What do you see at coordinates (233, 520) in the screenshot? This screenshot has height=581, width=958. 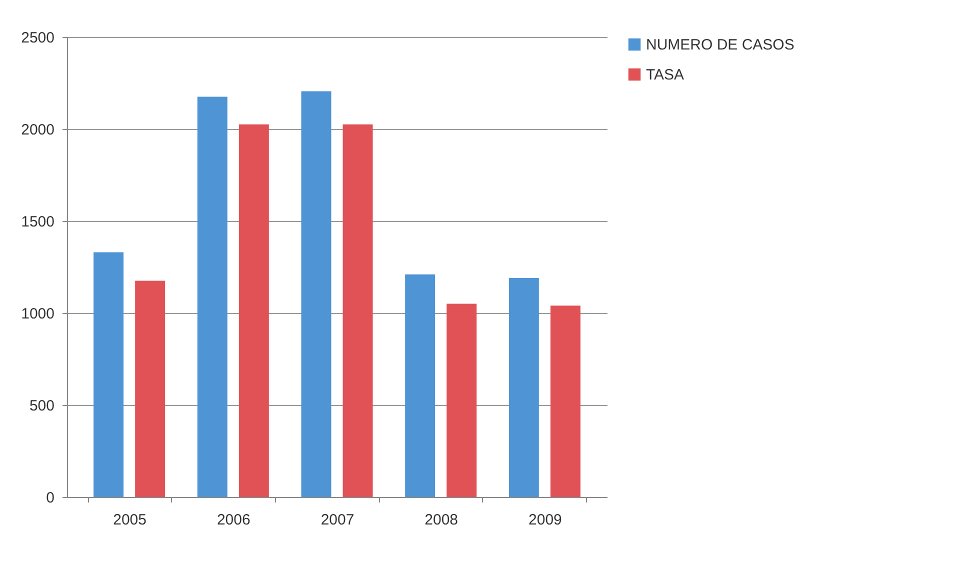 I see `x-tick-label: 2006` at bounding box center [233, 520].